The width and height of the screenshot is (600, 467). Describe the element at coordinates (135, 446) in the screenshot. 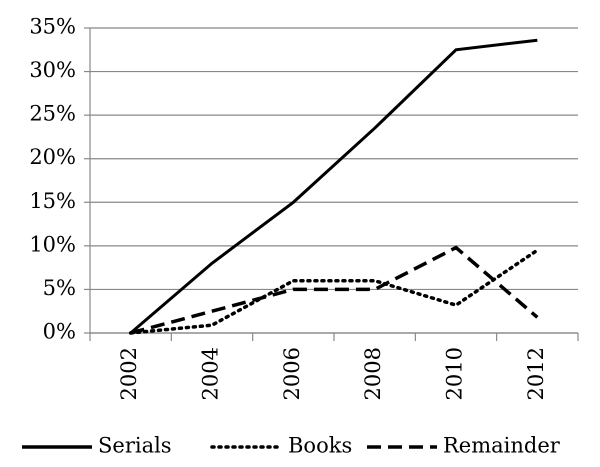

I see `legend-label: Serials` at that location.